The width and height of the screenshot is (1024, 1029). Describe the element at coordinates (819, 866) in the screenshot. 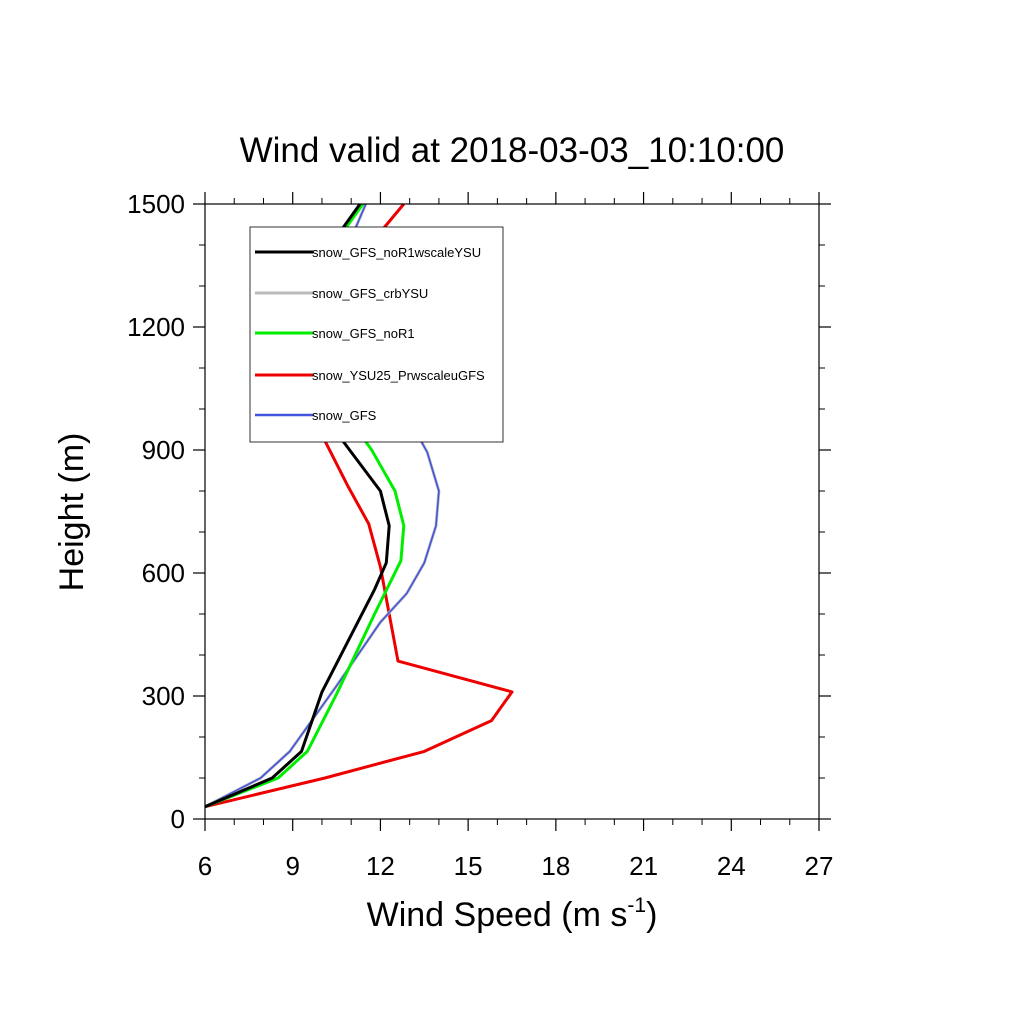

I see `x-tick-label: 27` at that location.